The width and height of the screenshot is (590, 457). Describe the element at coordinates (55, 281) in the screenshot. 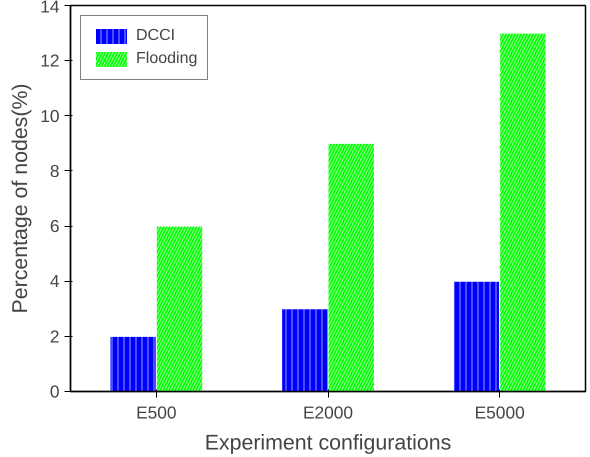

I see `y-tick-label: 4` at that location.